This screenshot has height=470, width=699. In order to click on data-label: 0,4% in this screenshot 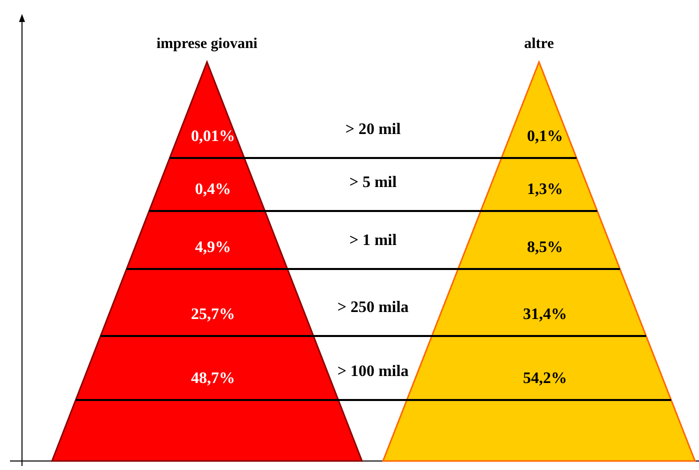, I will do `click(213, 189)`.